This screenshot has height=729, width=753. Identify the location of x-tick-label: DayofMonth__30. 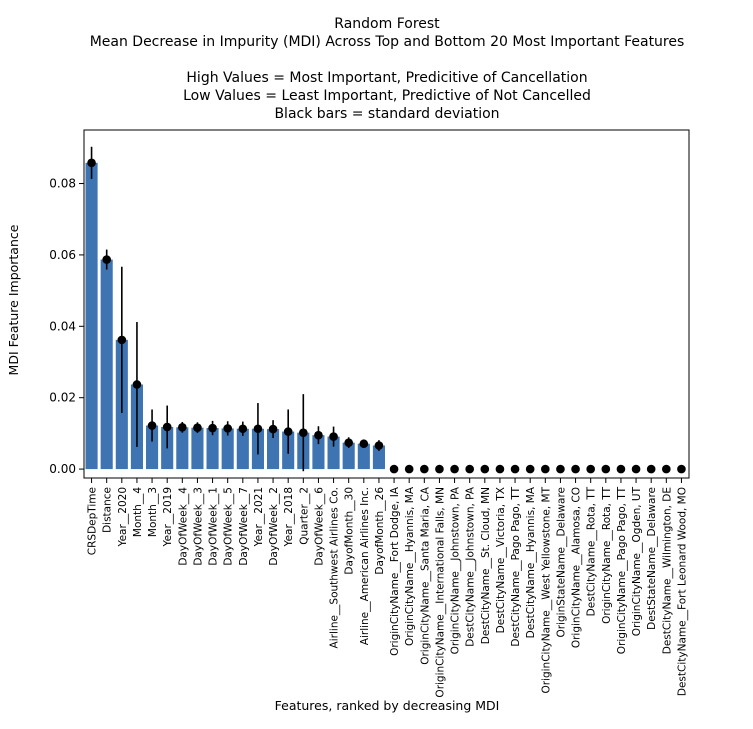
(350, 531).